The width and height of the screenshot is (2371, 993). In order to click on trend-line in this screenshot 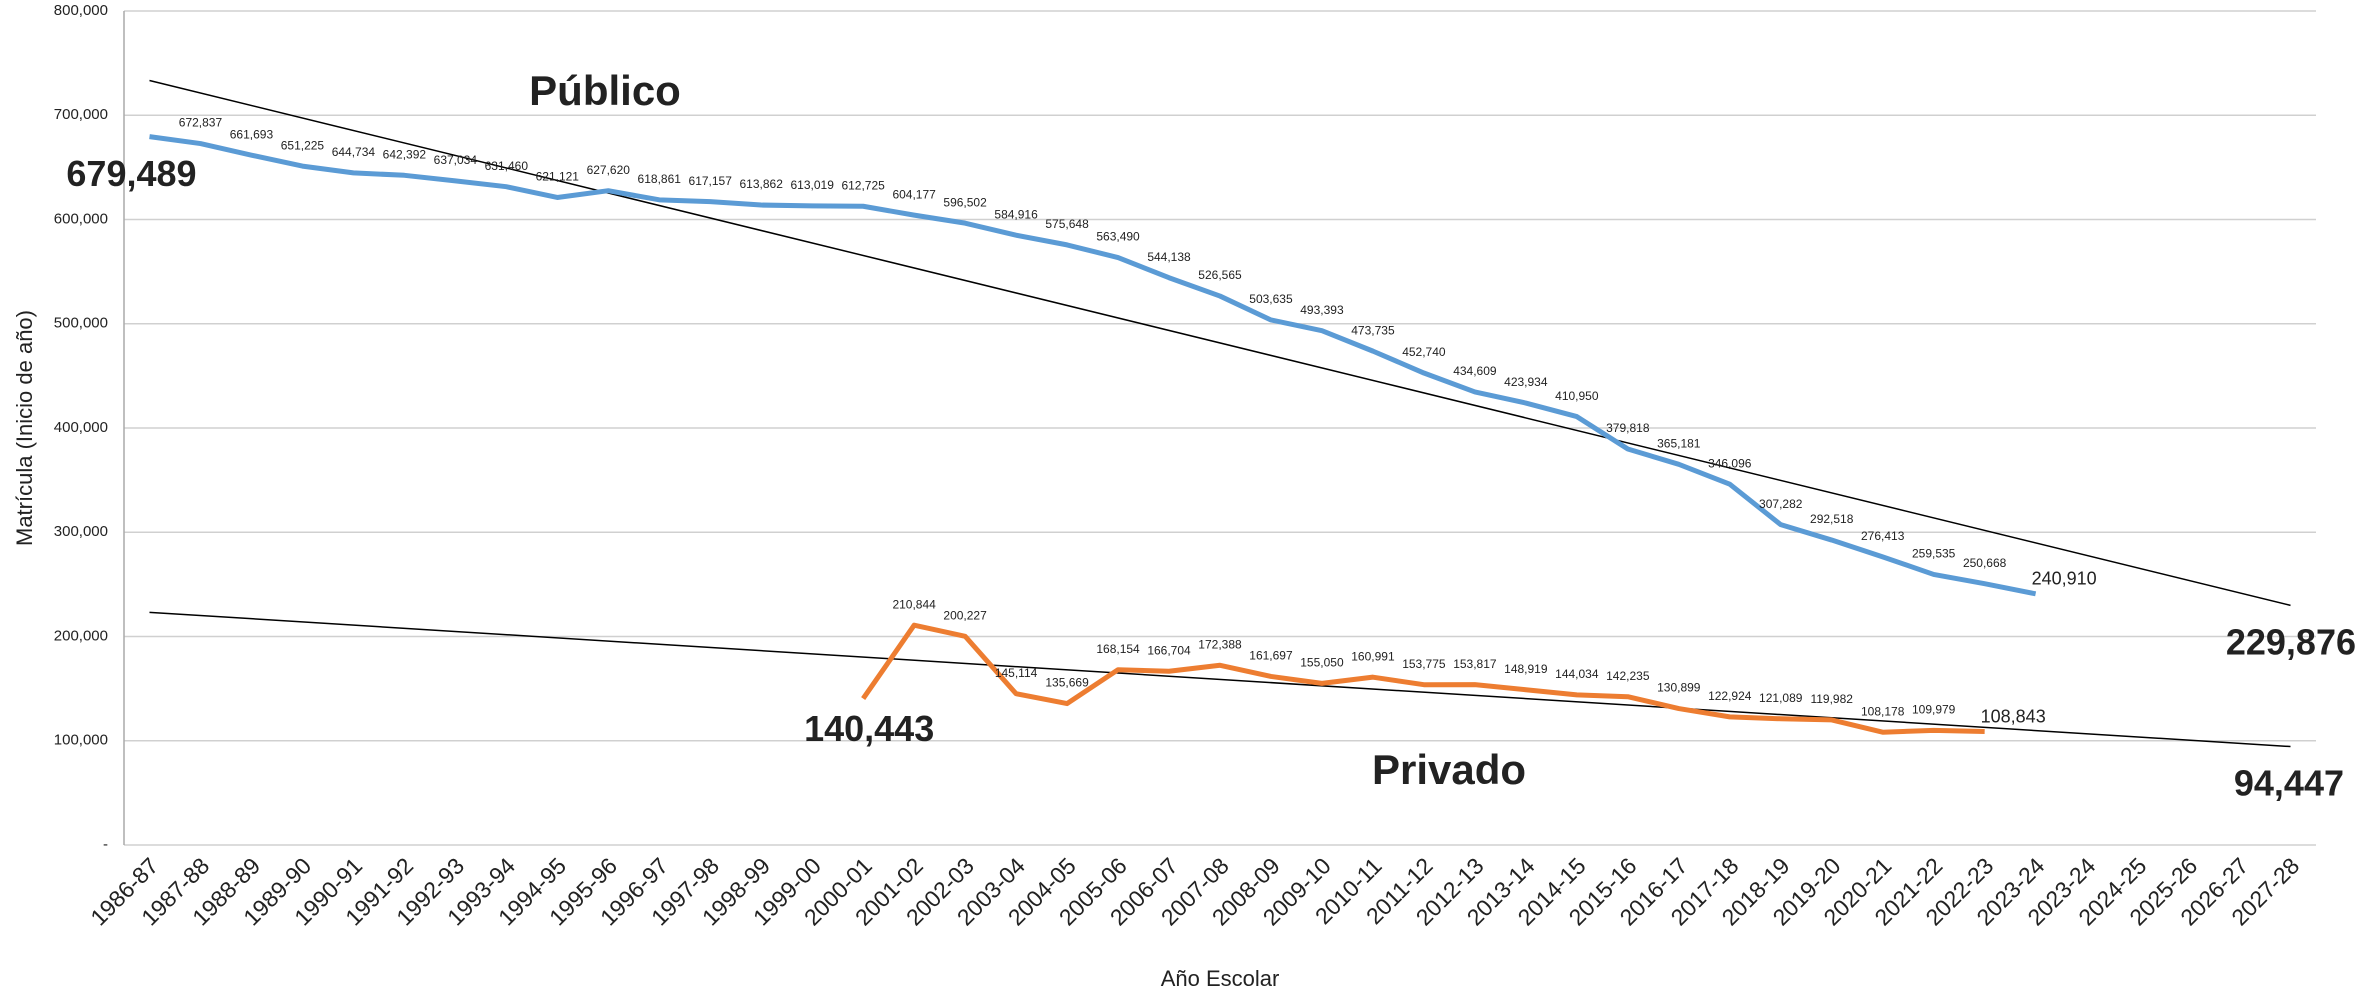, I will do `click(1220, 679)`.